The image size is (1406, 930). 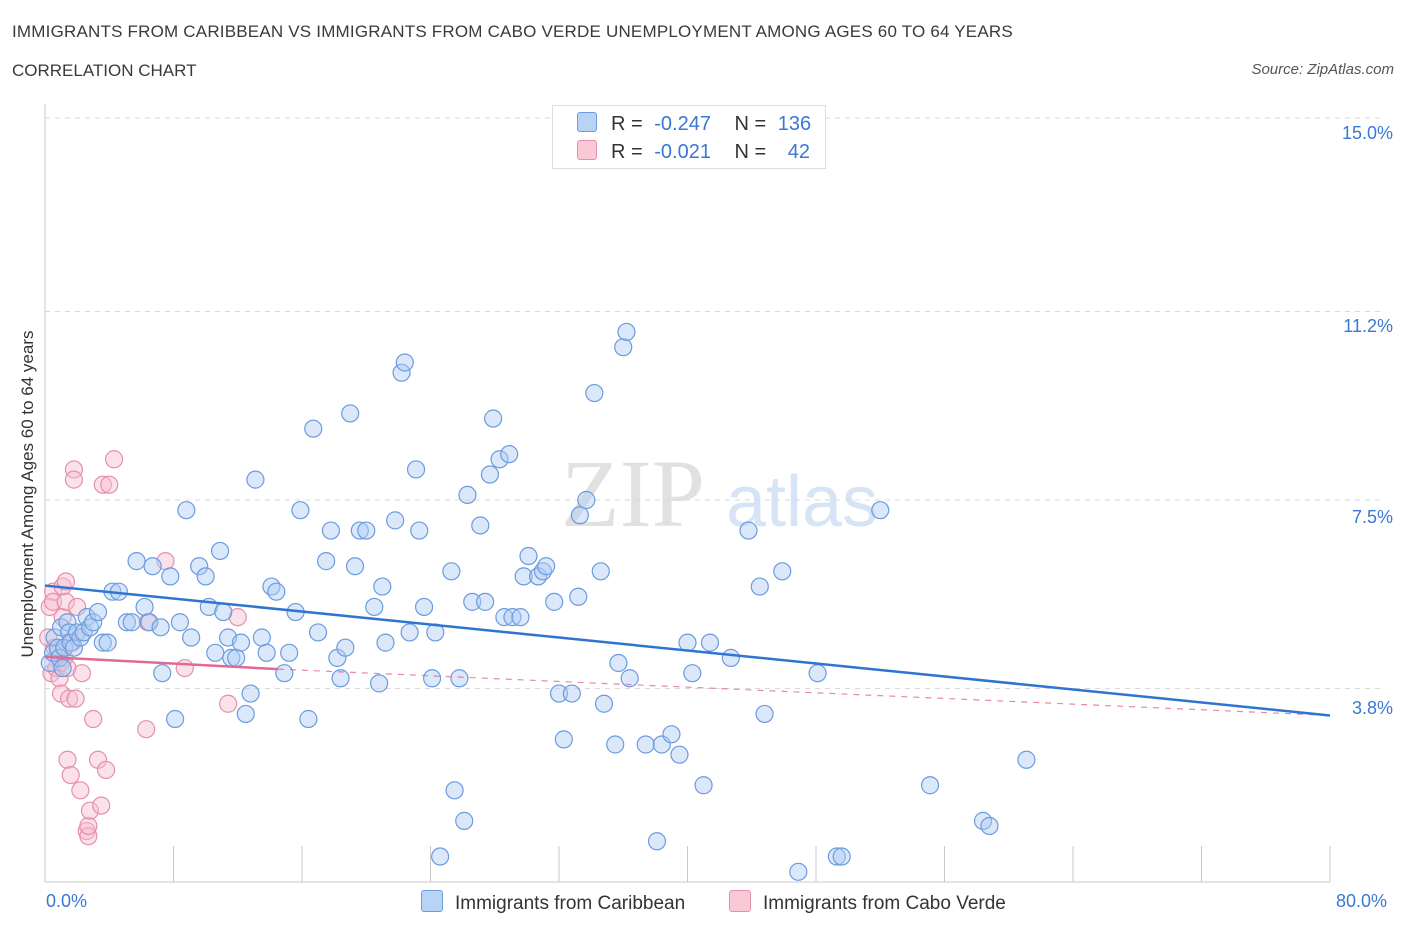 What do you see at coordinates (682, 152) in the screenshot?
I see `legend-r-value: -0.021` at bounding box center [682, 152].